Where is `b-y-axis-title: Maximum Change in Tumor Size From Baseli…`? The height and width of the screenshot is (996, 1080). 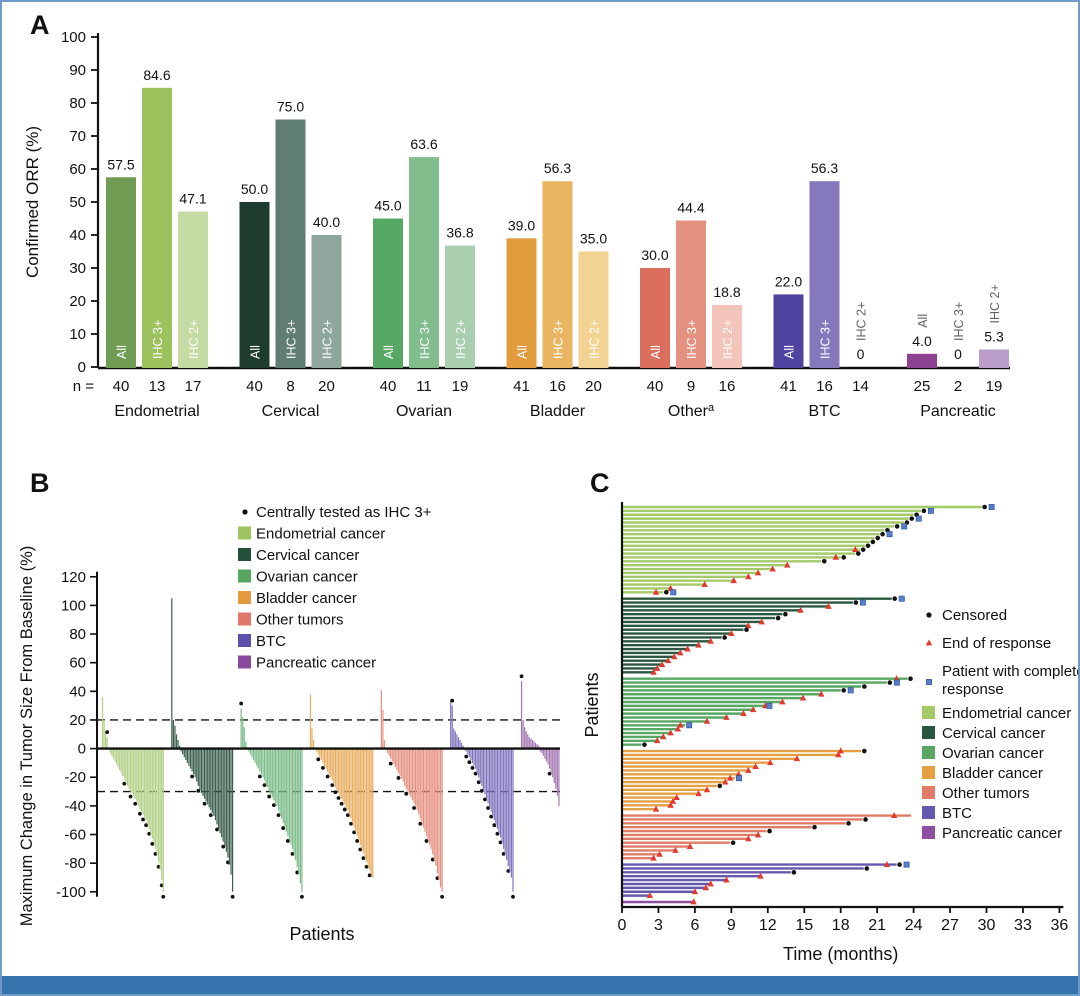 b-y-axis-title: Maximum Change in Tumor Size From Baseli… is located at coordinates (27, 736).